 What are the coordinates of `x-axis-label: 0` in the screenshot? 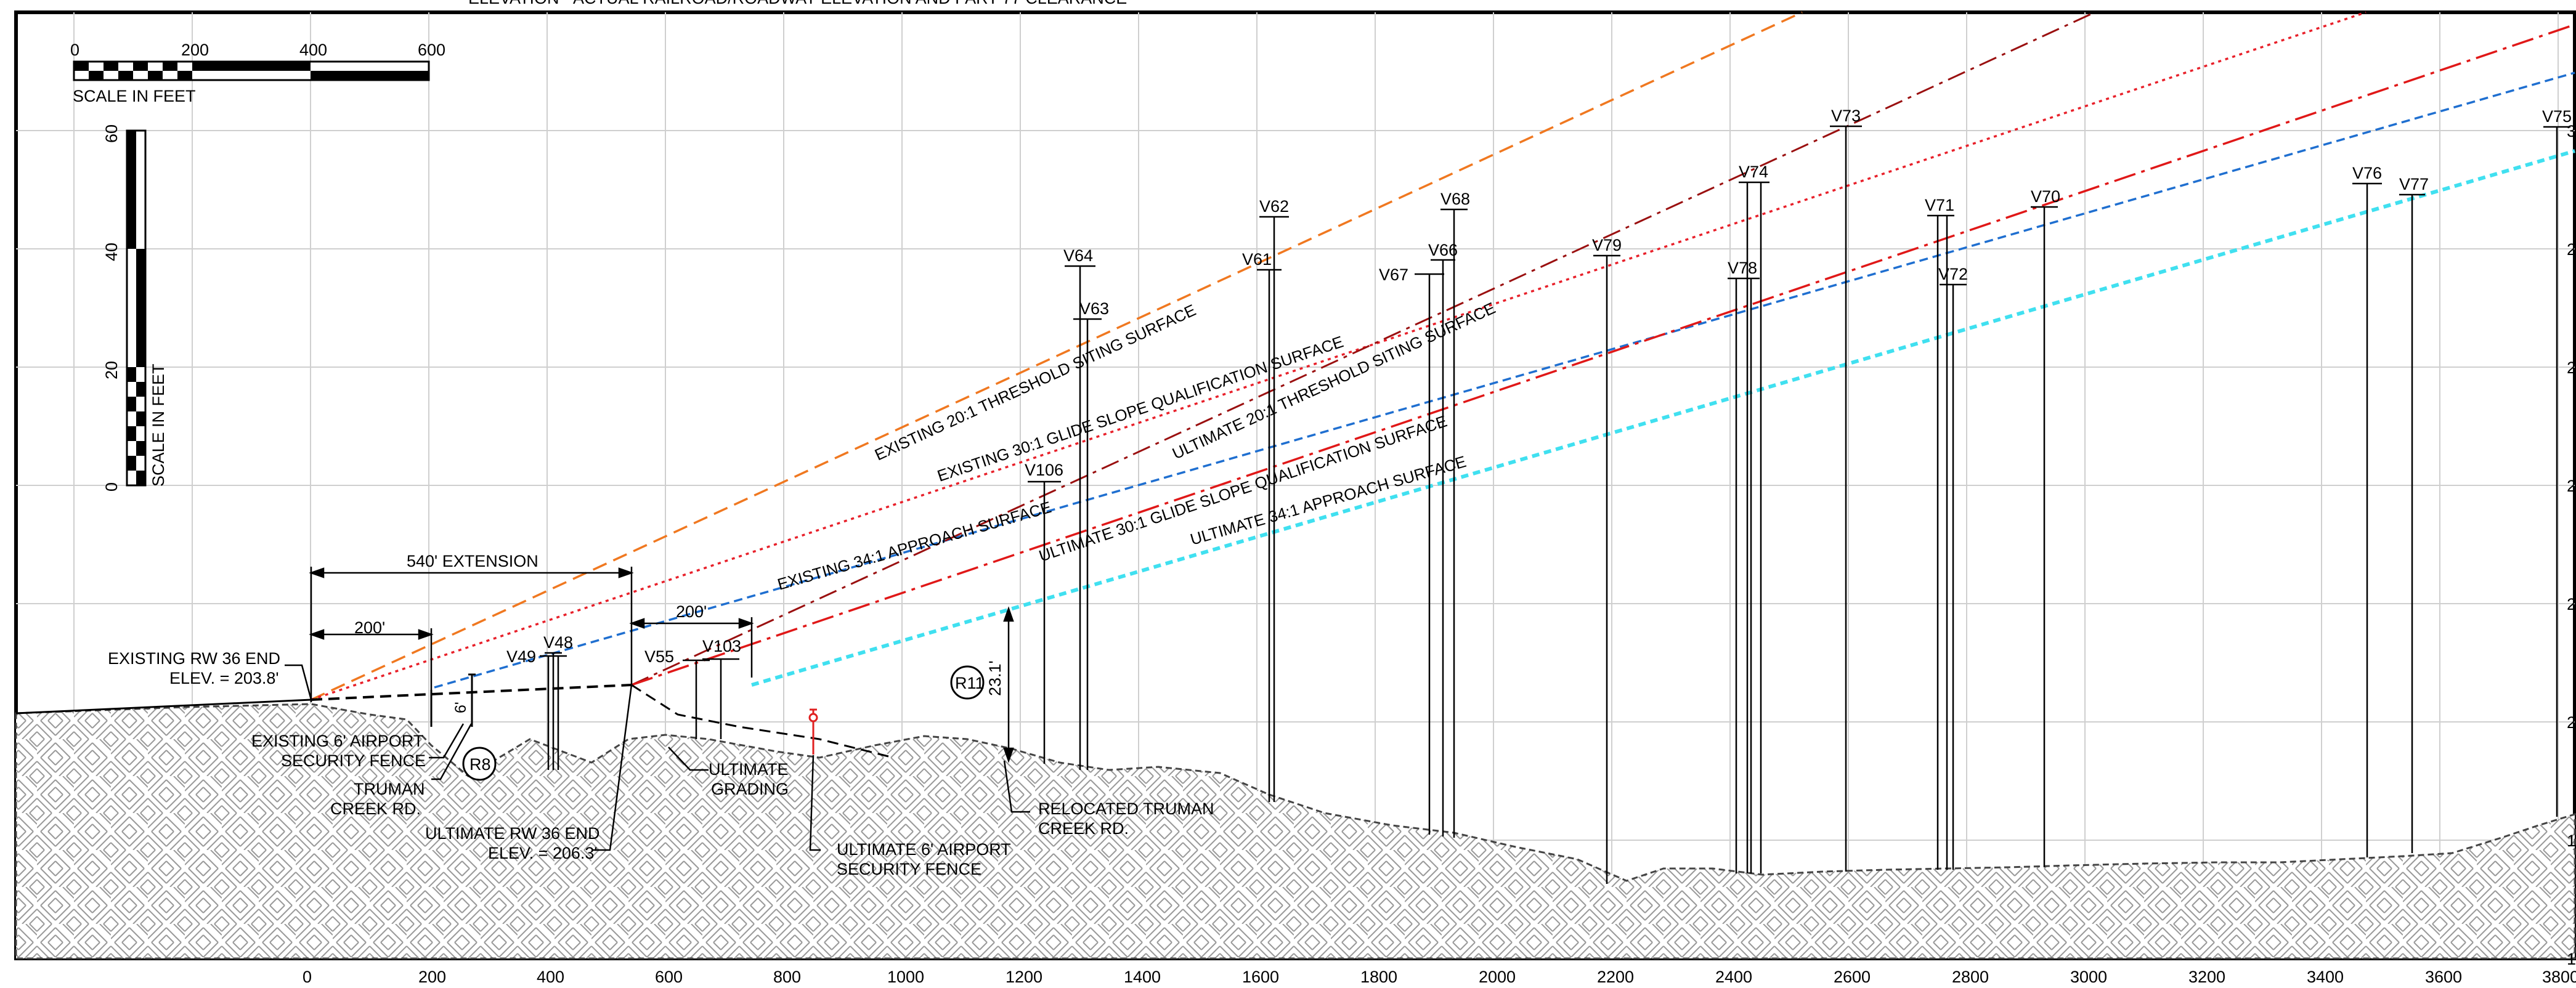 It's located at (307, 977).